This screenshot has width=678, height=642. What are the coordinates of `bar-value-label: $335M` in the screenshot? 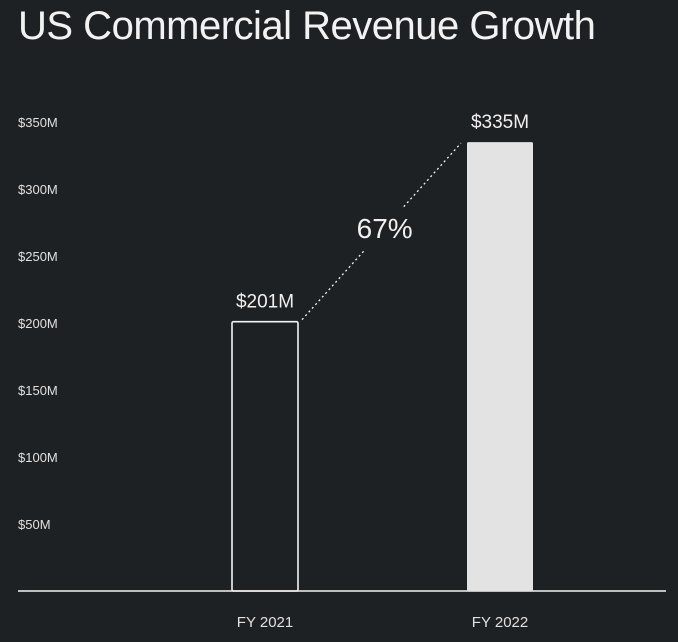 It's located at (500, 122).